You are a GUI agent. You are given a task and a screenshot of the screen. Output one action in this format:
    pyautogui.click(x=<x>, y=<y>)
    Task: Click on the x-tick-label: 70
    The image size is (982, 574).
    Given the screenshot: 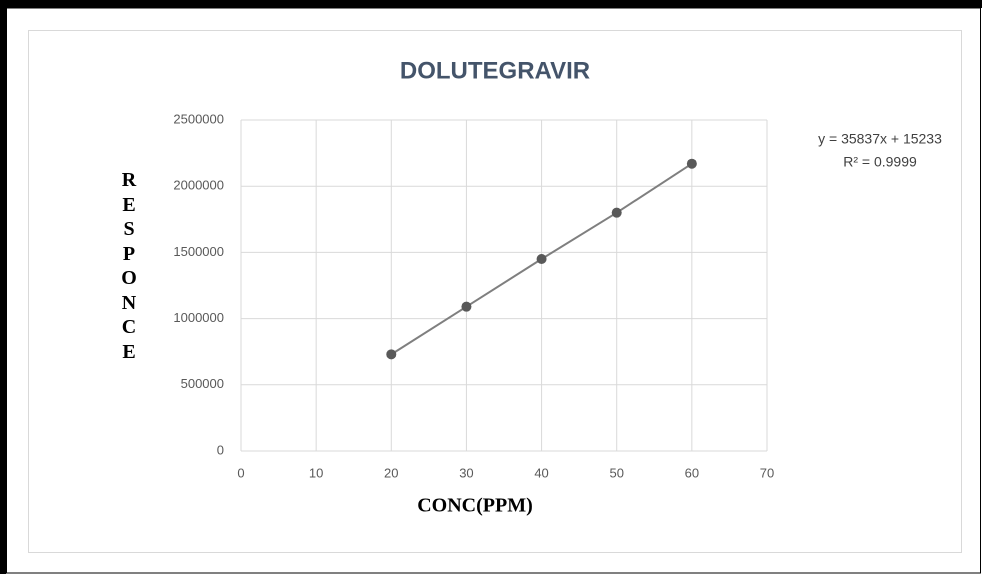 What is the action you would take?
    pyautogui.click(x=767, y=472)
    